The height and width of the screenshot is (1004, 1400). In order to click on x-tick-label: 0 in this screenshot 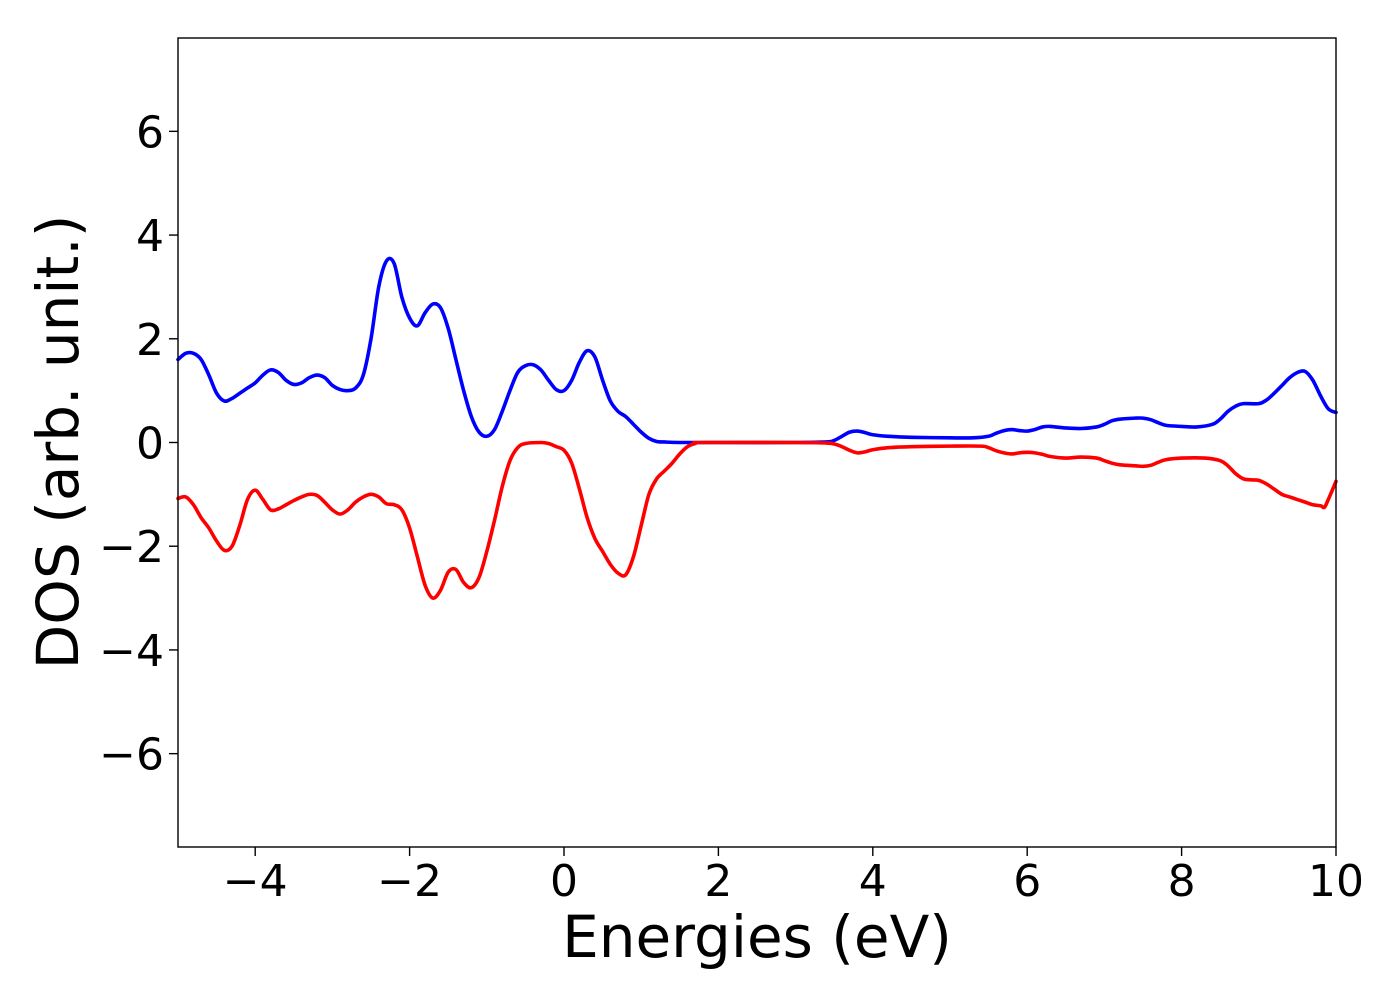, I will do `click(564, 881)`.